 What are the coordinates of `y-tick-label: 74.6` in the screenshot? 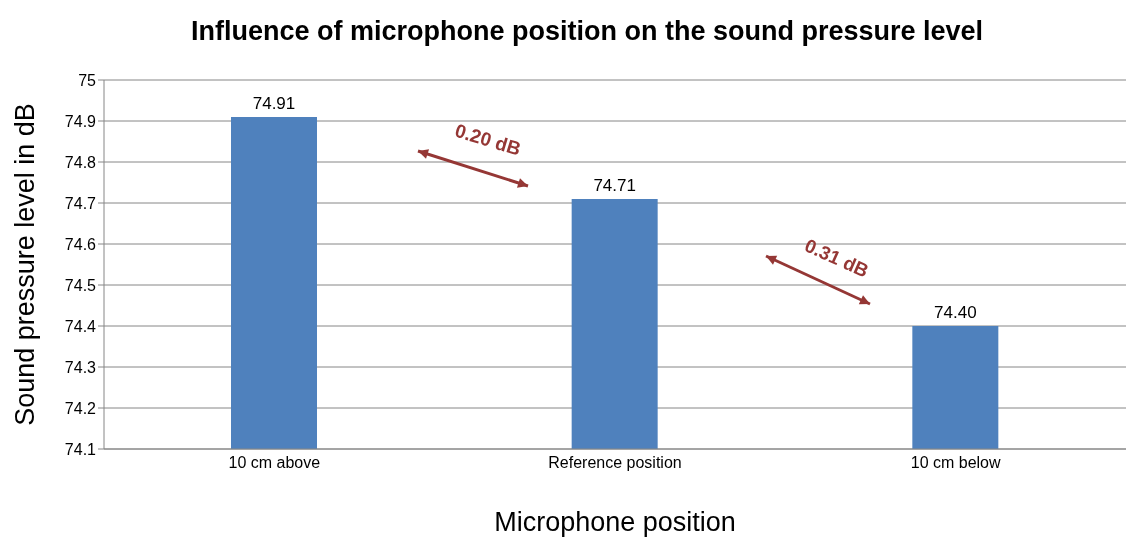 It's located at (80, 244).